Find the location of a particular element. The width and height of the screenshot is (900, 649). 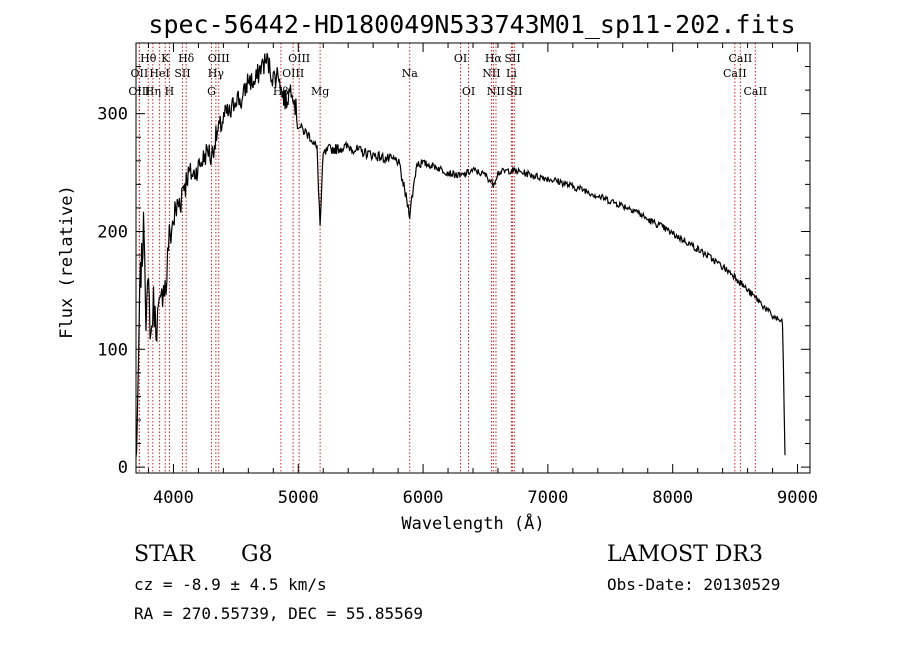

line-label: G is located at coordinates (211, 91).